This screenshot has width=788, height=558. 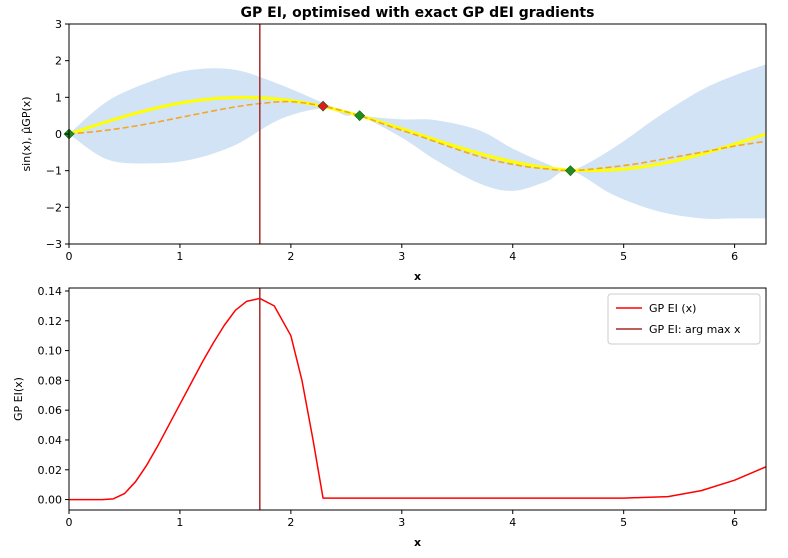 I want to click on y-tick-label: 0.02, so click(x=50, y=470).